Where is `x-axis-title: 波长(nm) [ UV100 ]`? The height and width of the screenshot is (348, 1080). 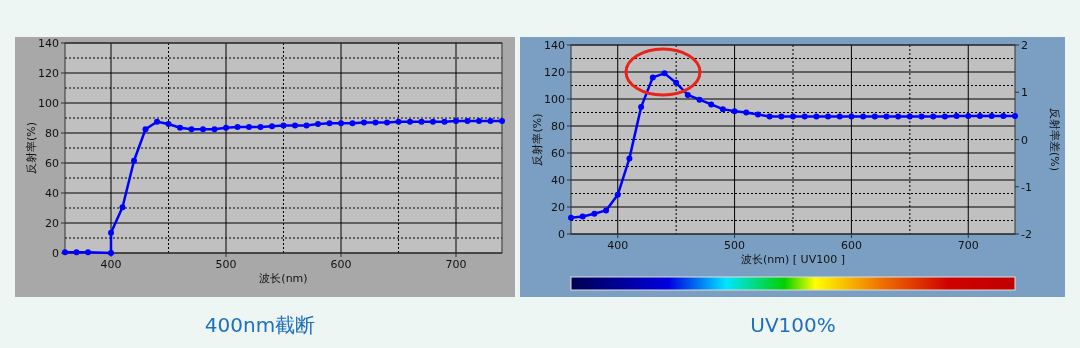
x-axis-title: 波长(nm) [ UV100 ] is located at coordinates (793, 259).